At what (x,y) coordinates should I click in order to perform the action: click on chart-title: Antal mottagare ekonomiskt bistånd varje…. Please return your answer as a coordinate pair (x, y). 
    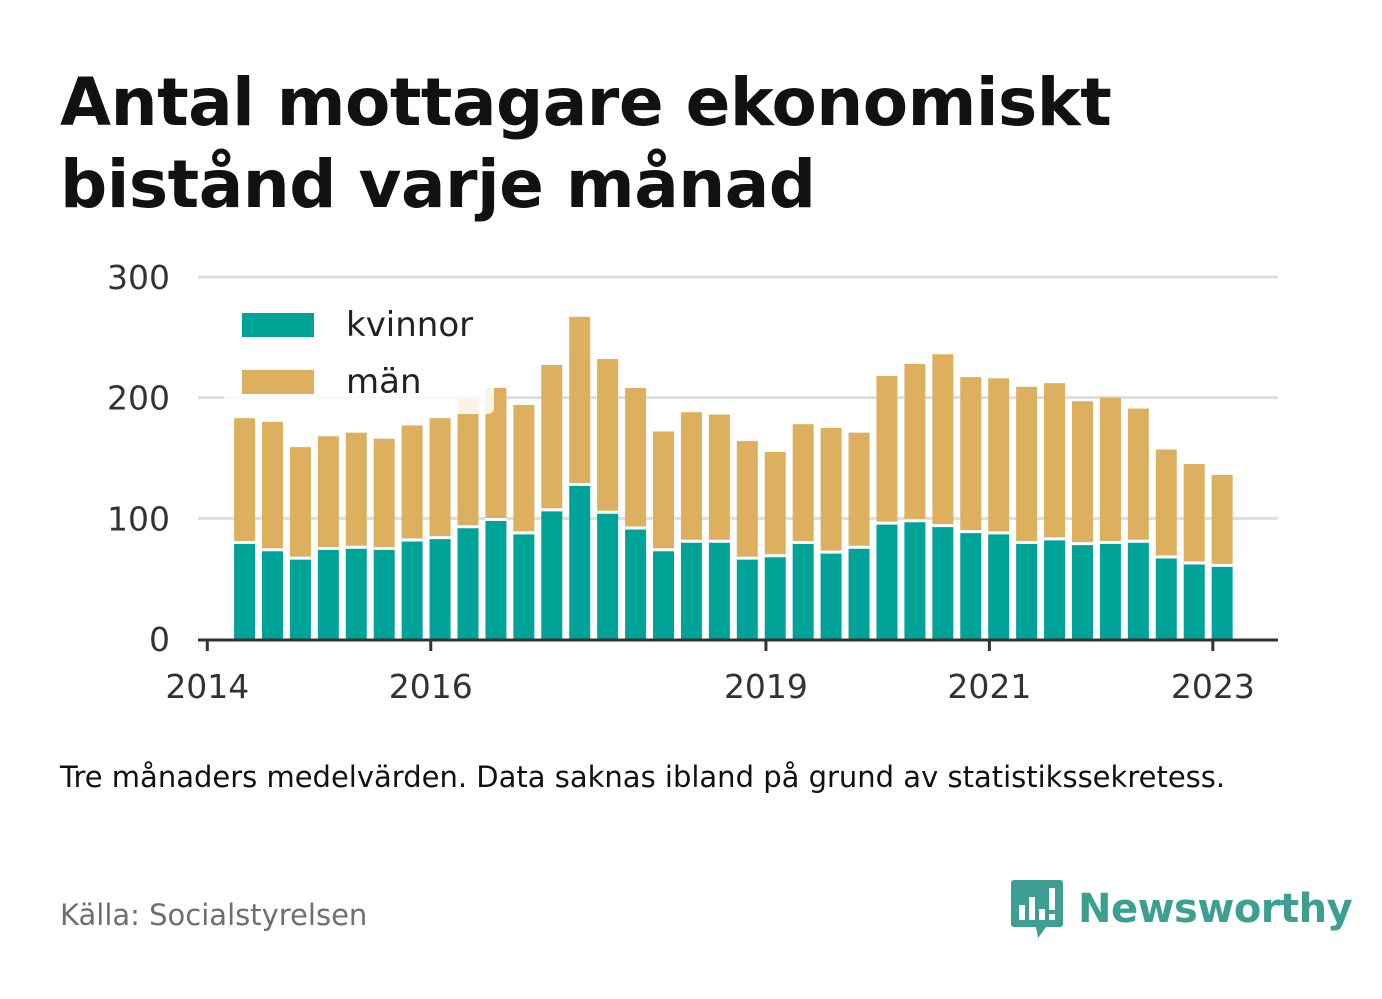
    Looking at the image, I should click on (586, 143).